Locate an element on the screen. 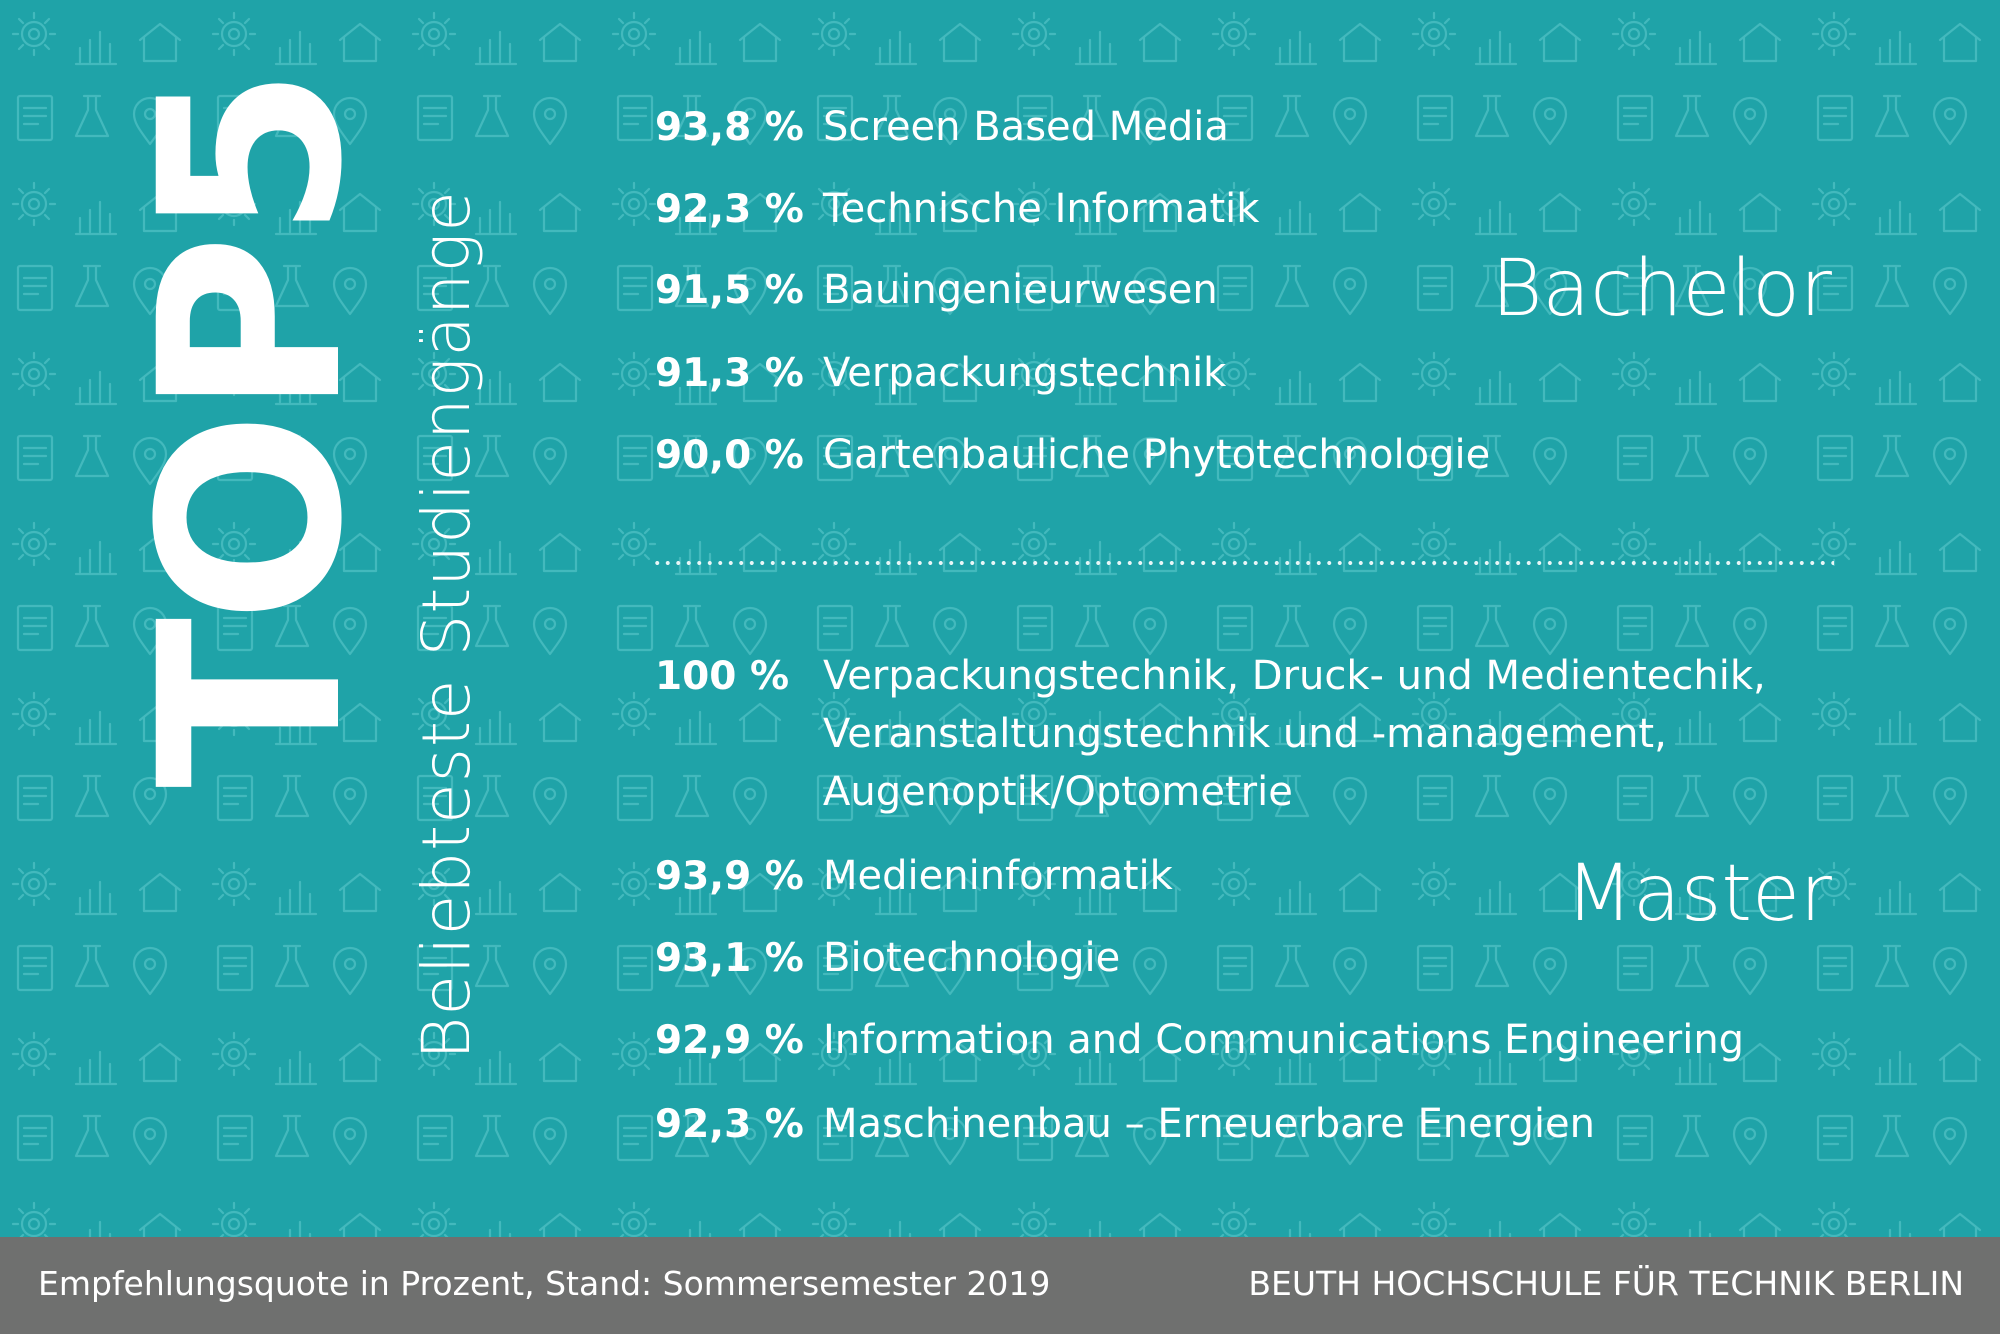 Image resolution: width=2000 pixels, height=1334 pixels. program-name-line: Veranstaltungstechnik und -management, is located at coordinates (1245, 734).